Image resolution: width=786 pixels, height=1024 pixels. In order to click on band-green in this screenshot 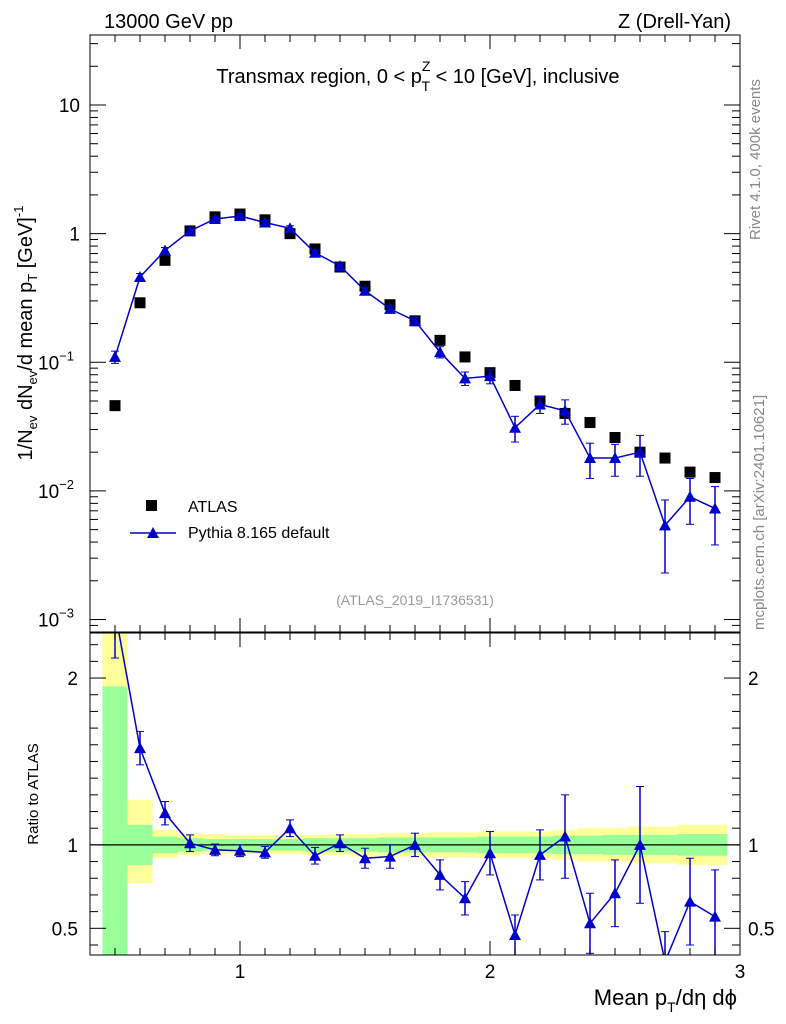, I will do `click(115, 820)`.